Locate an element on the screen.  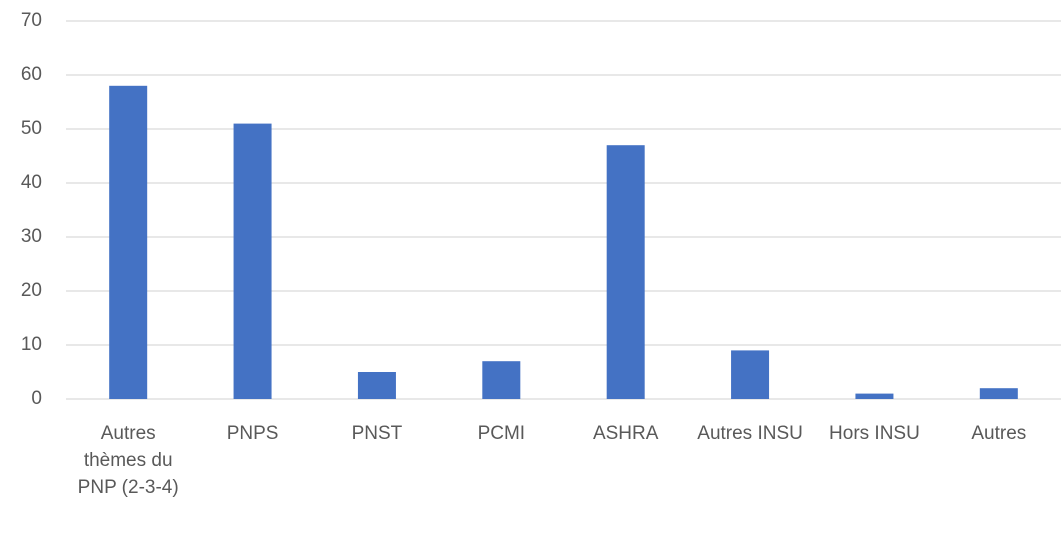
y-tick-label: 20 is located at coordinates (31, 290).